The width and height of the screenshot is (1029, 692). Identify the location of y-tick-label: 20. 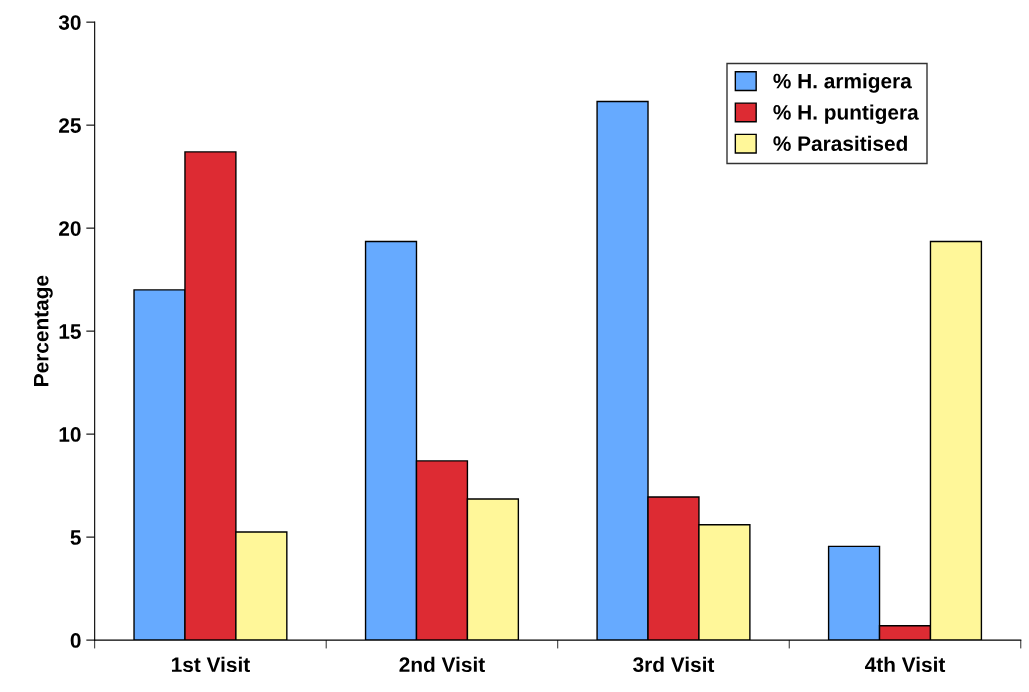
(70, 228).